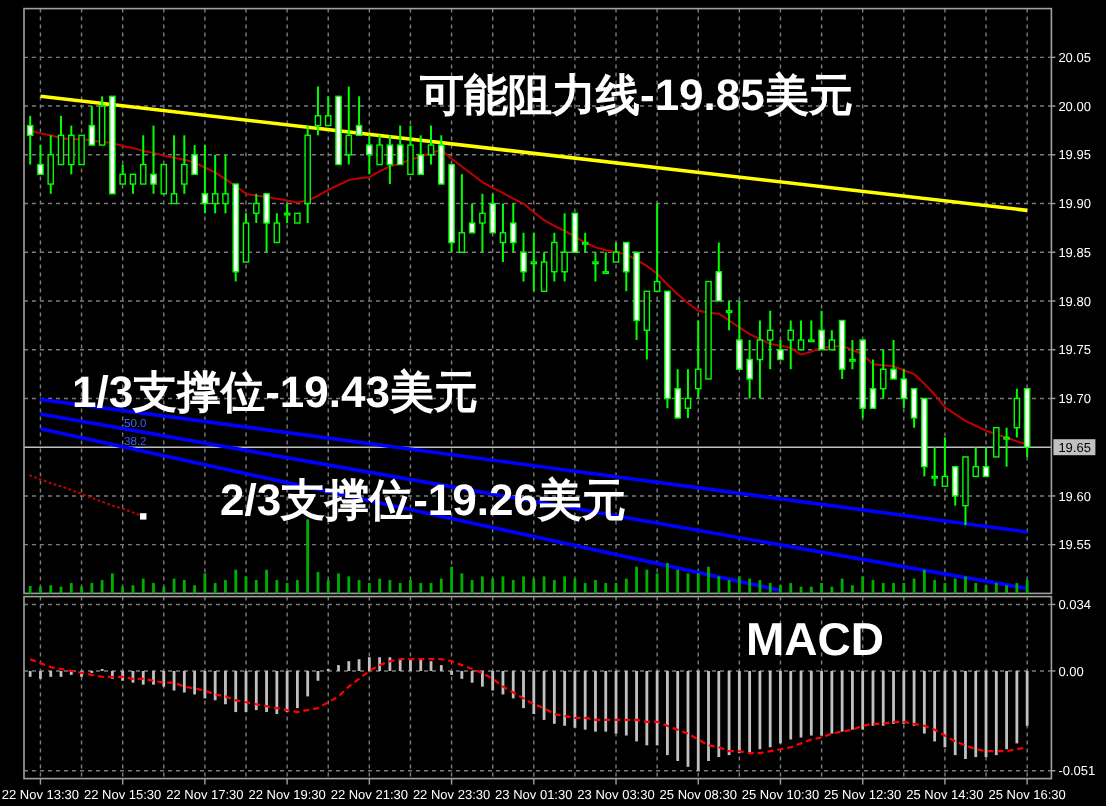 Image resolution: width=1106 pixels, height=806 pixels. Describe the element at coordinates (635, 95) in the screenshot. I see `annotation: 可能阻力线-19.85美元` at that location.